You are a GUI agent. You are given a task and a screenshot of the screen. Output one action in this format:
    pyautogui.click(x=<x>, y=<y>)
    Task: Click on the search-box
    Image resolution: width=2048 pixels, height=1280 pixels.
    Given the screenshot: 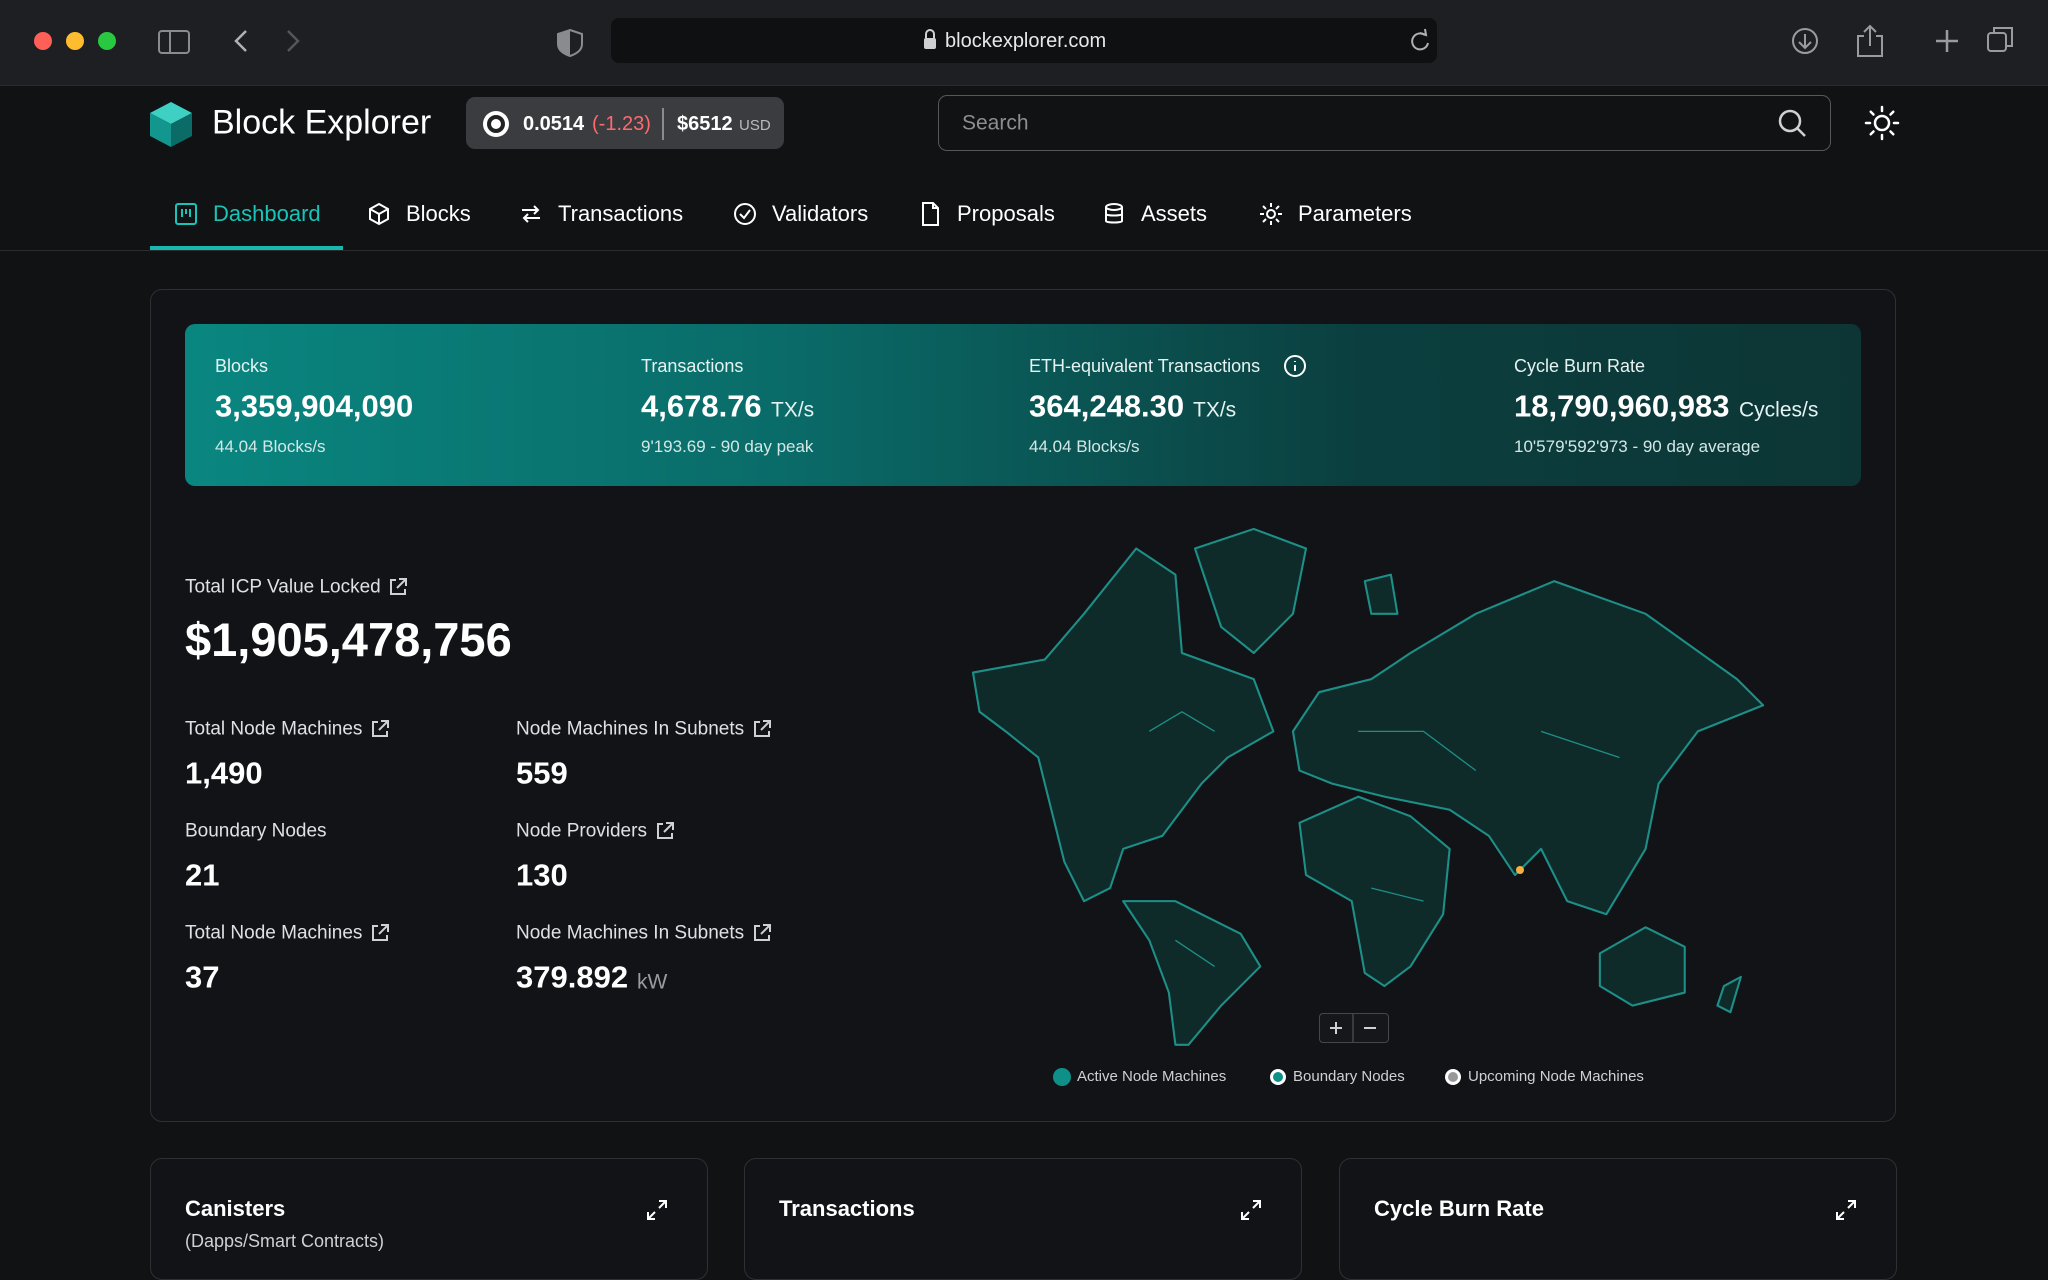 What is the action you would take?
    pyautogui.click(x=1384, y=123)
    